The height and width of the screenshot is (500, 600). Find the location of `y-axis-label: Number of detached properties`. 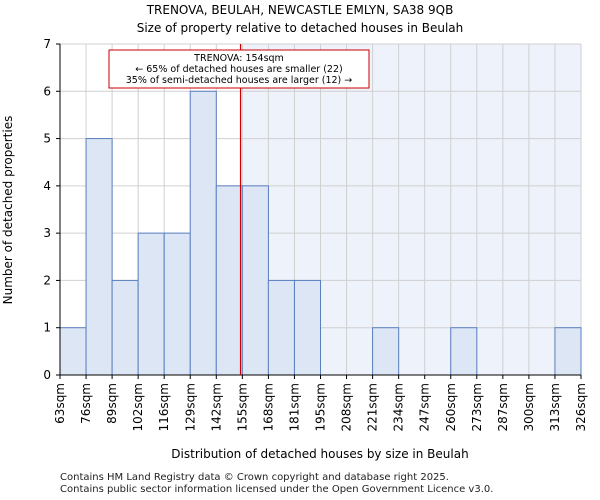

y-axis-label: Number of detached properties is located at coordinates (8, 210).